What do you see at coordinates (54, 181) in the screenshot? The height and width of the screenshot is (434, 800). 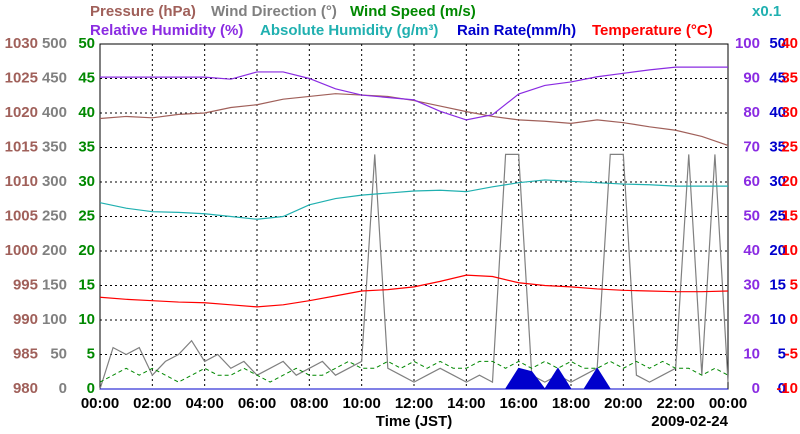 I see `y-tick-label: 300` at bounding box center [54, 181].